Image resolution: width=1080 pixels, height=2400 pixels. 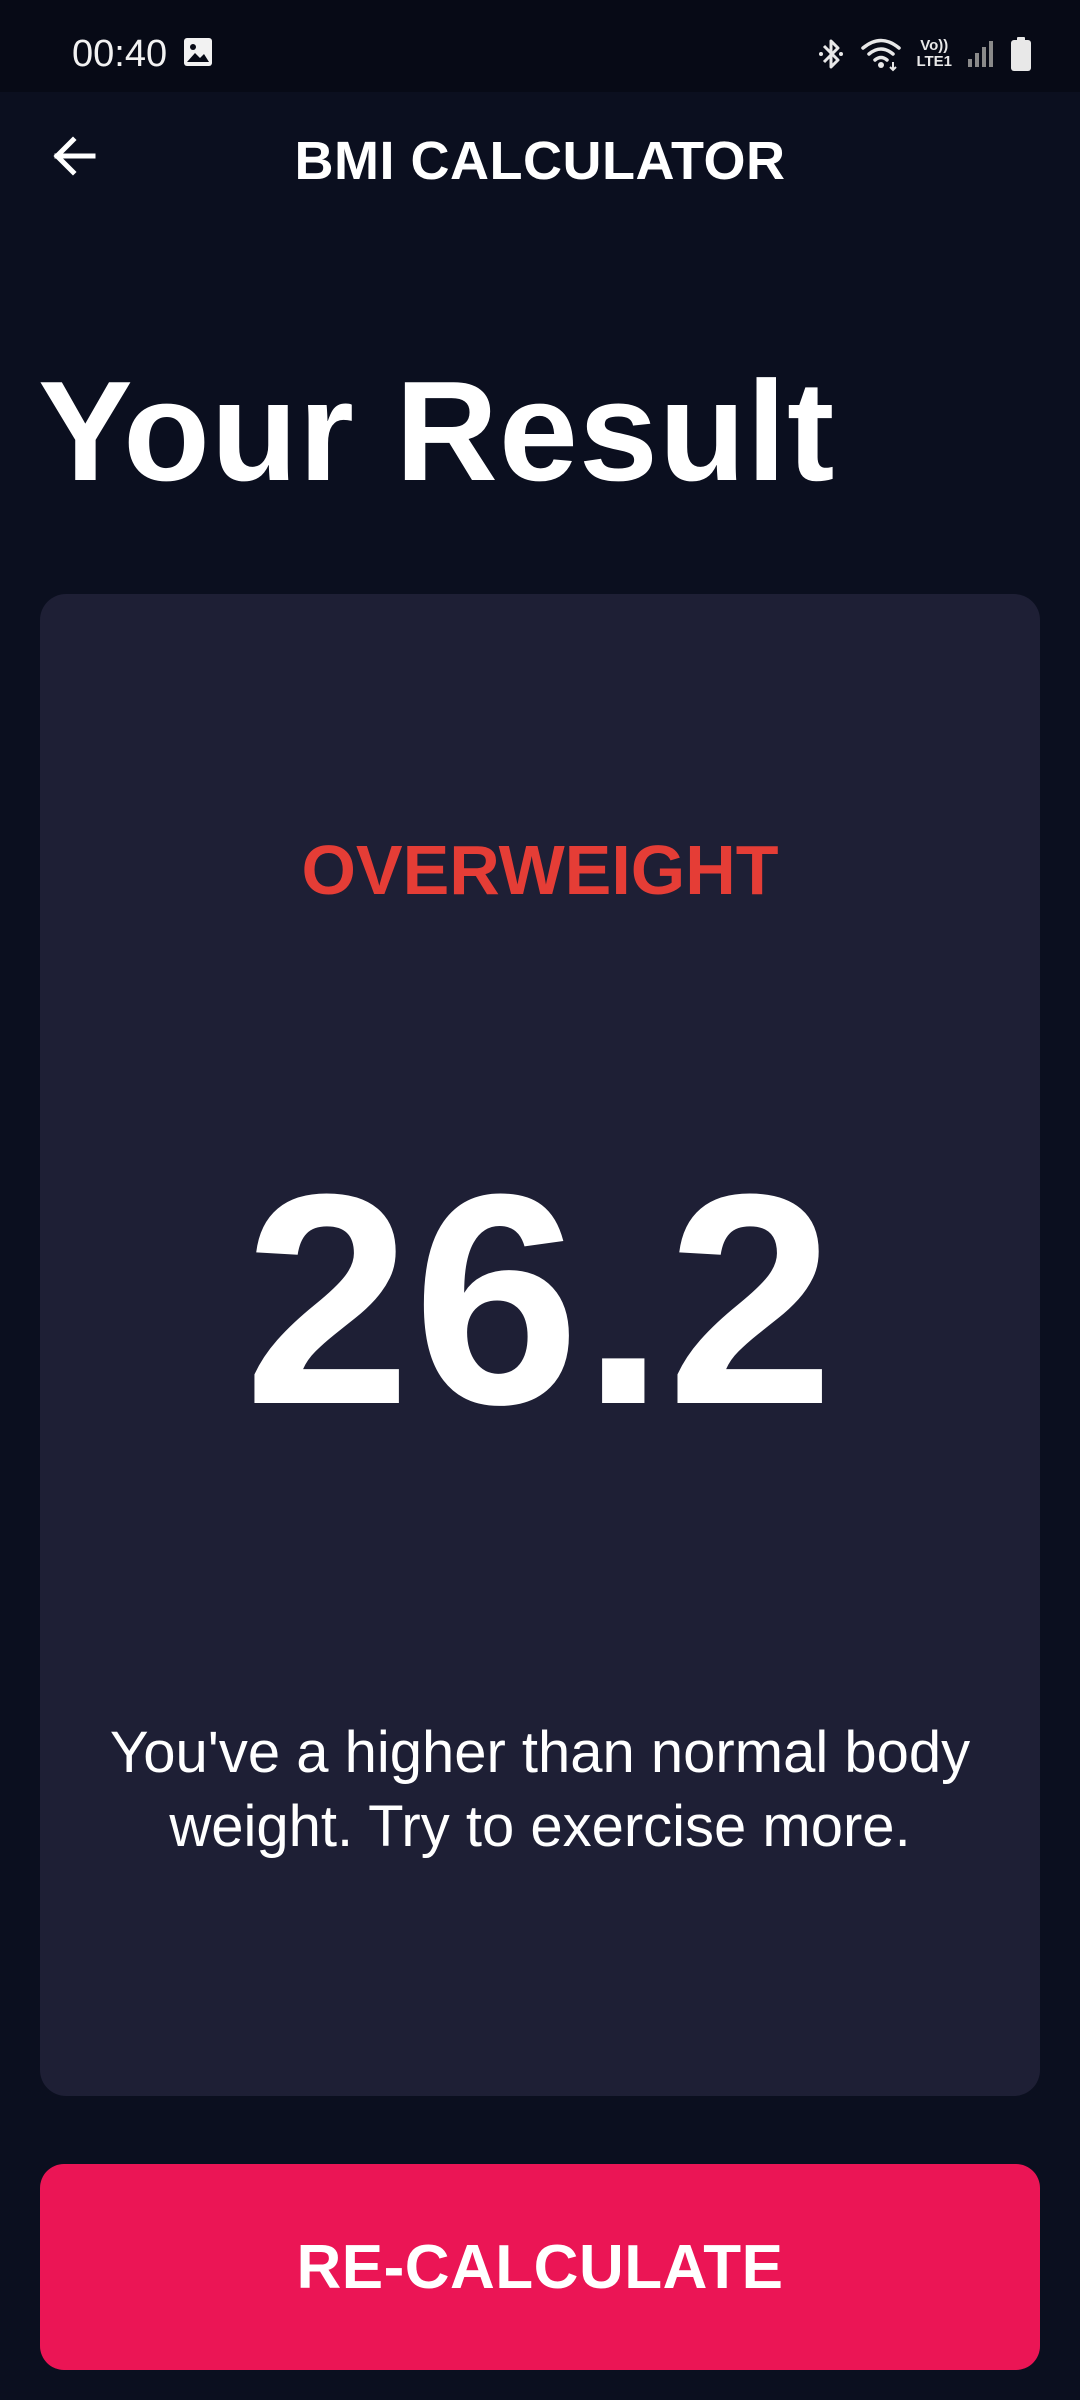 What do you see at coordinates (831, 54) in the screenshot?
I see `bluetooth-icon` at bounding box center [831, 54].